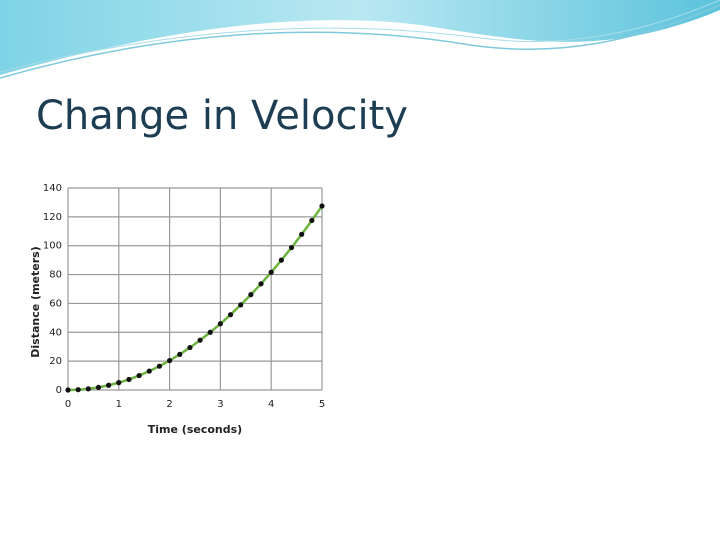  I want to click on y-tick-label: 20, so click(55, 361).